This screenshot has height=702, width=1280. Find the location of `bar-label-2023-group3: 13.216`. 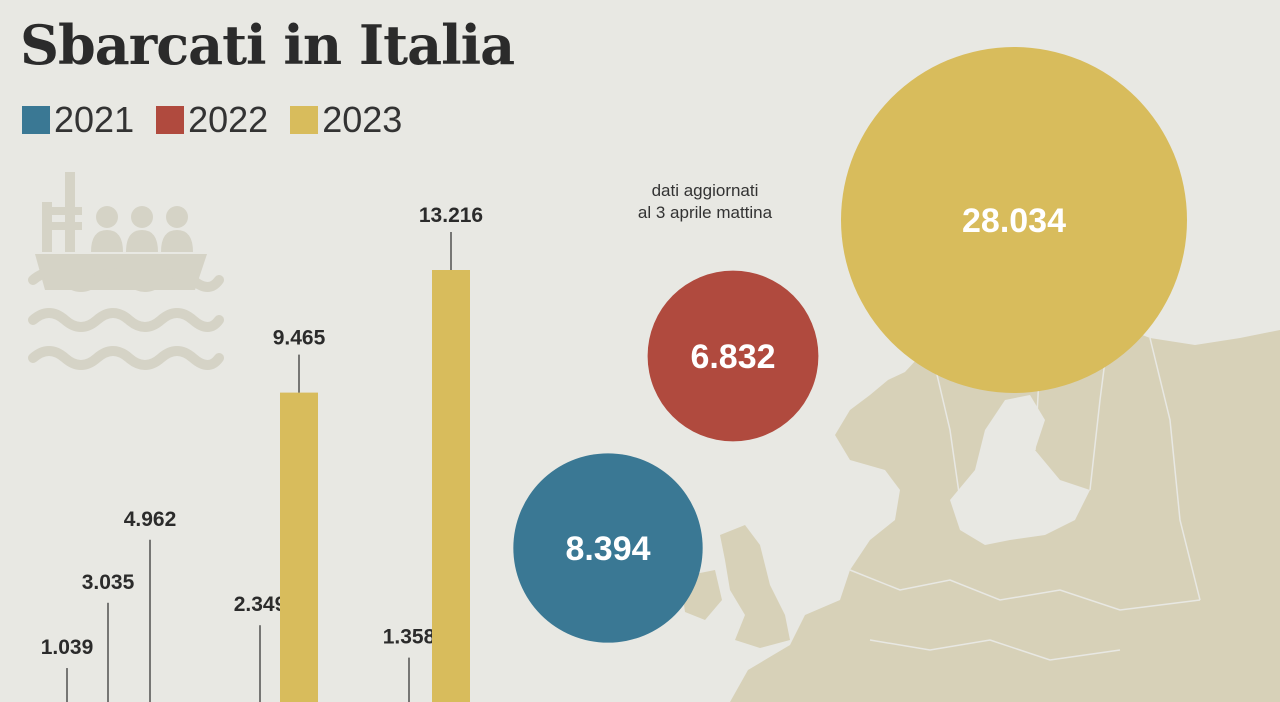

bar-label-2023-group3: 13.216 is located at coordinates (451, 215).